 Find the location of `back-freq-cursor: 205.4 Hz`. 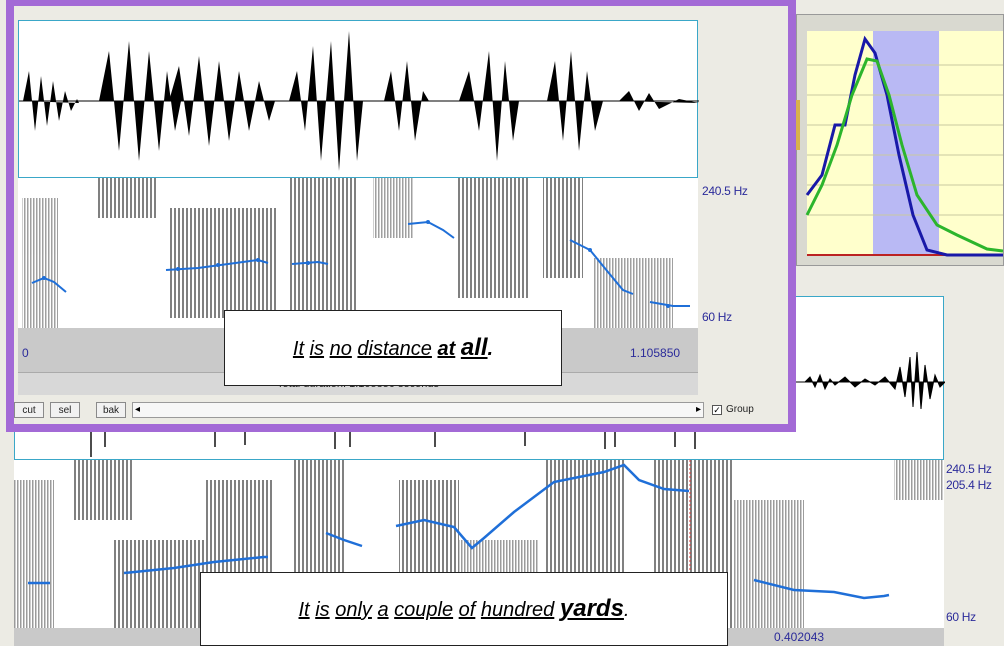

back-freq-cursor: 205.4 Hz is located at coordinates (969, 485).